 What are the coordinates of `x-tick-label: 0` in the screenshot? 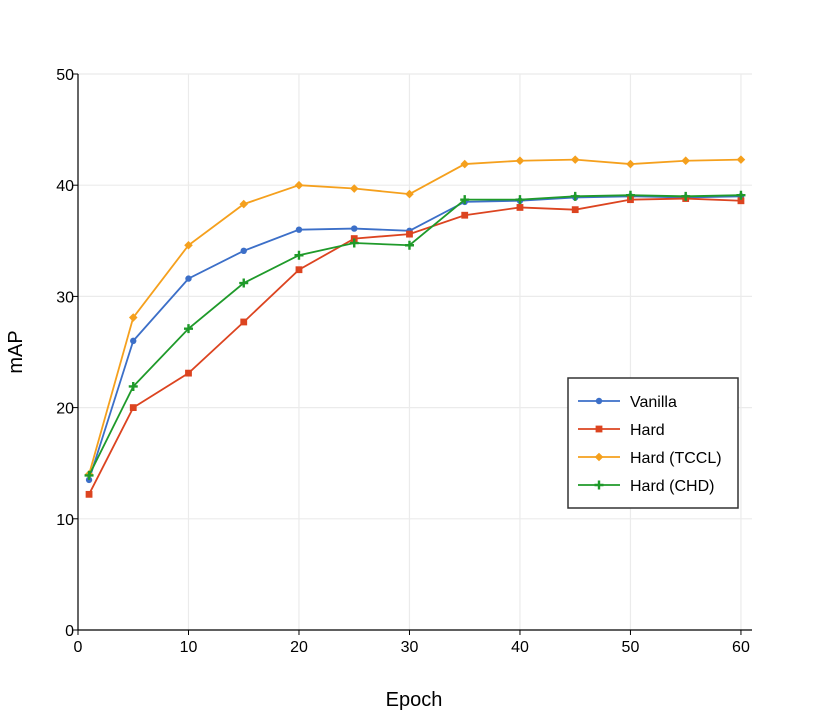 It's located at (78, 647).